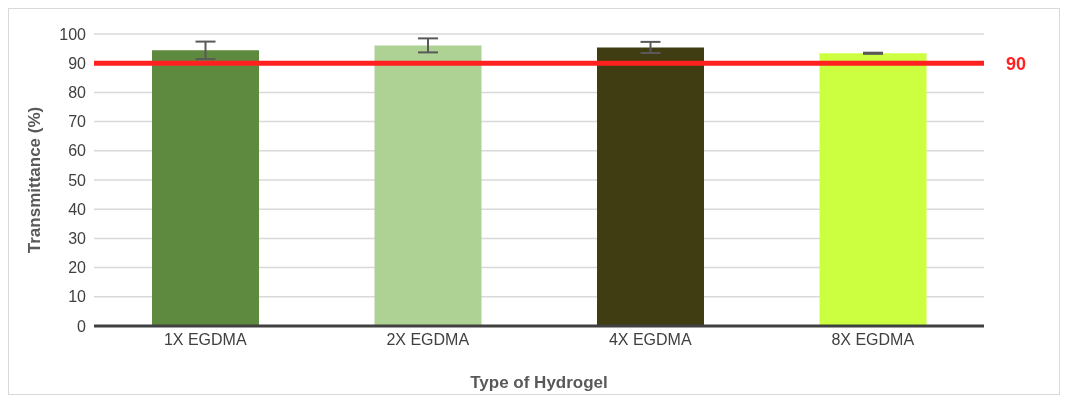 The width and height of the screenshot is (1069, 401). What do you see at coordinates (77, 151) in the screenshot?
I see `y-tick-label: 60` at bounding box center [77, 151].